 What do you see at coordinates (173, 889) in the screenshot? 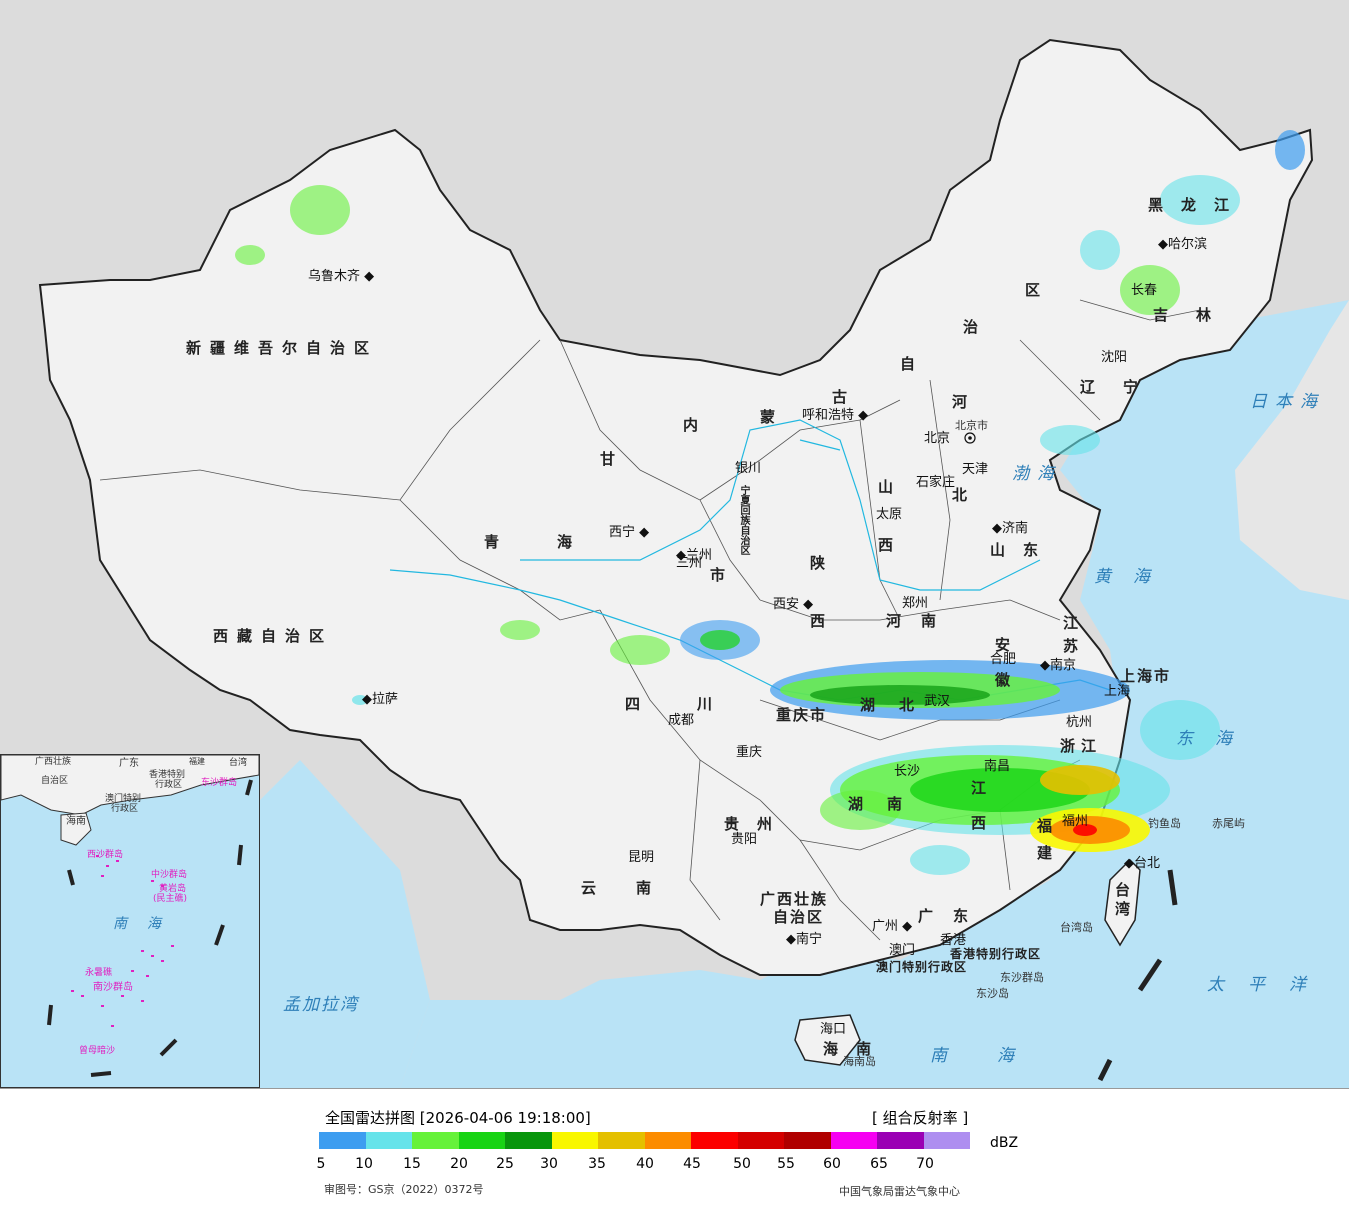
I see `inset-huangyan: 黄岩岛` at bounding box center [173, 889].